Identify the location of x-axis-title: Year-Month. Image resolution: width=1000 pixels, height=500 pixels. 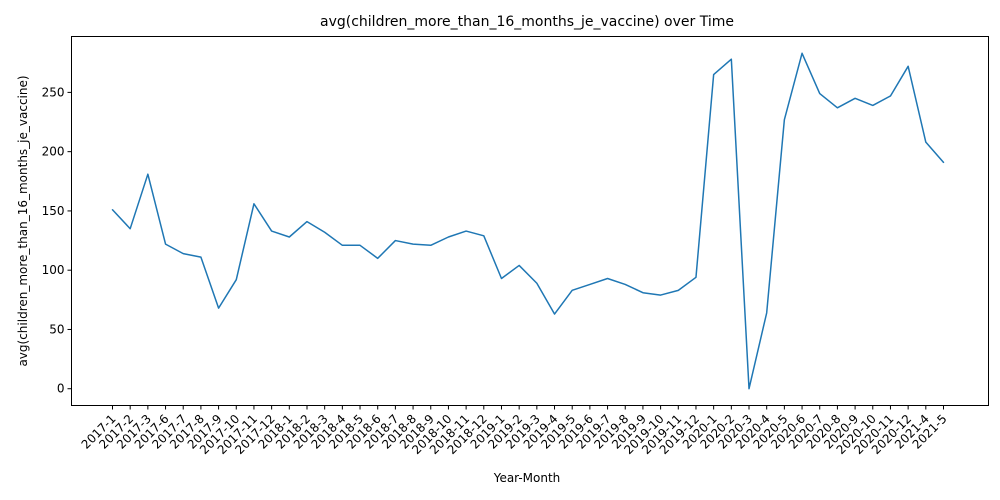
(527, 478).